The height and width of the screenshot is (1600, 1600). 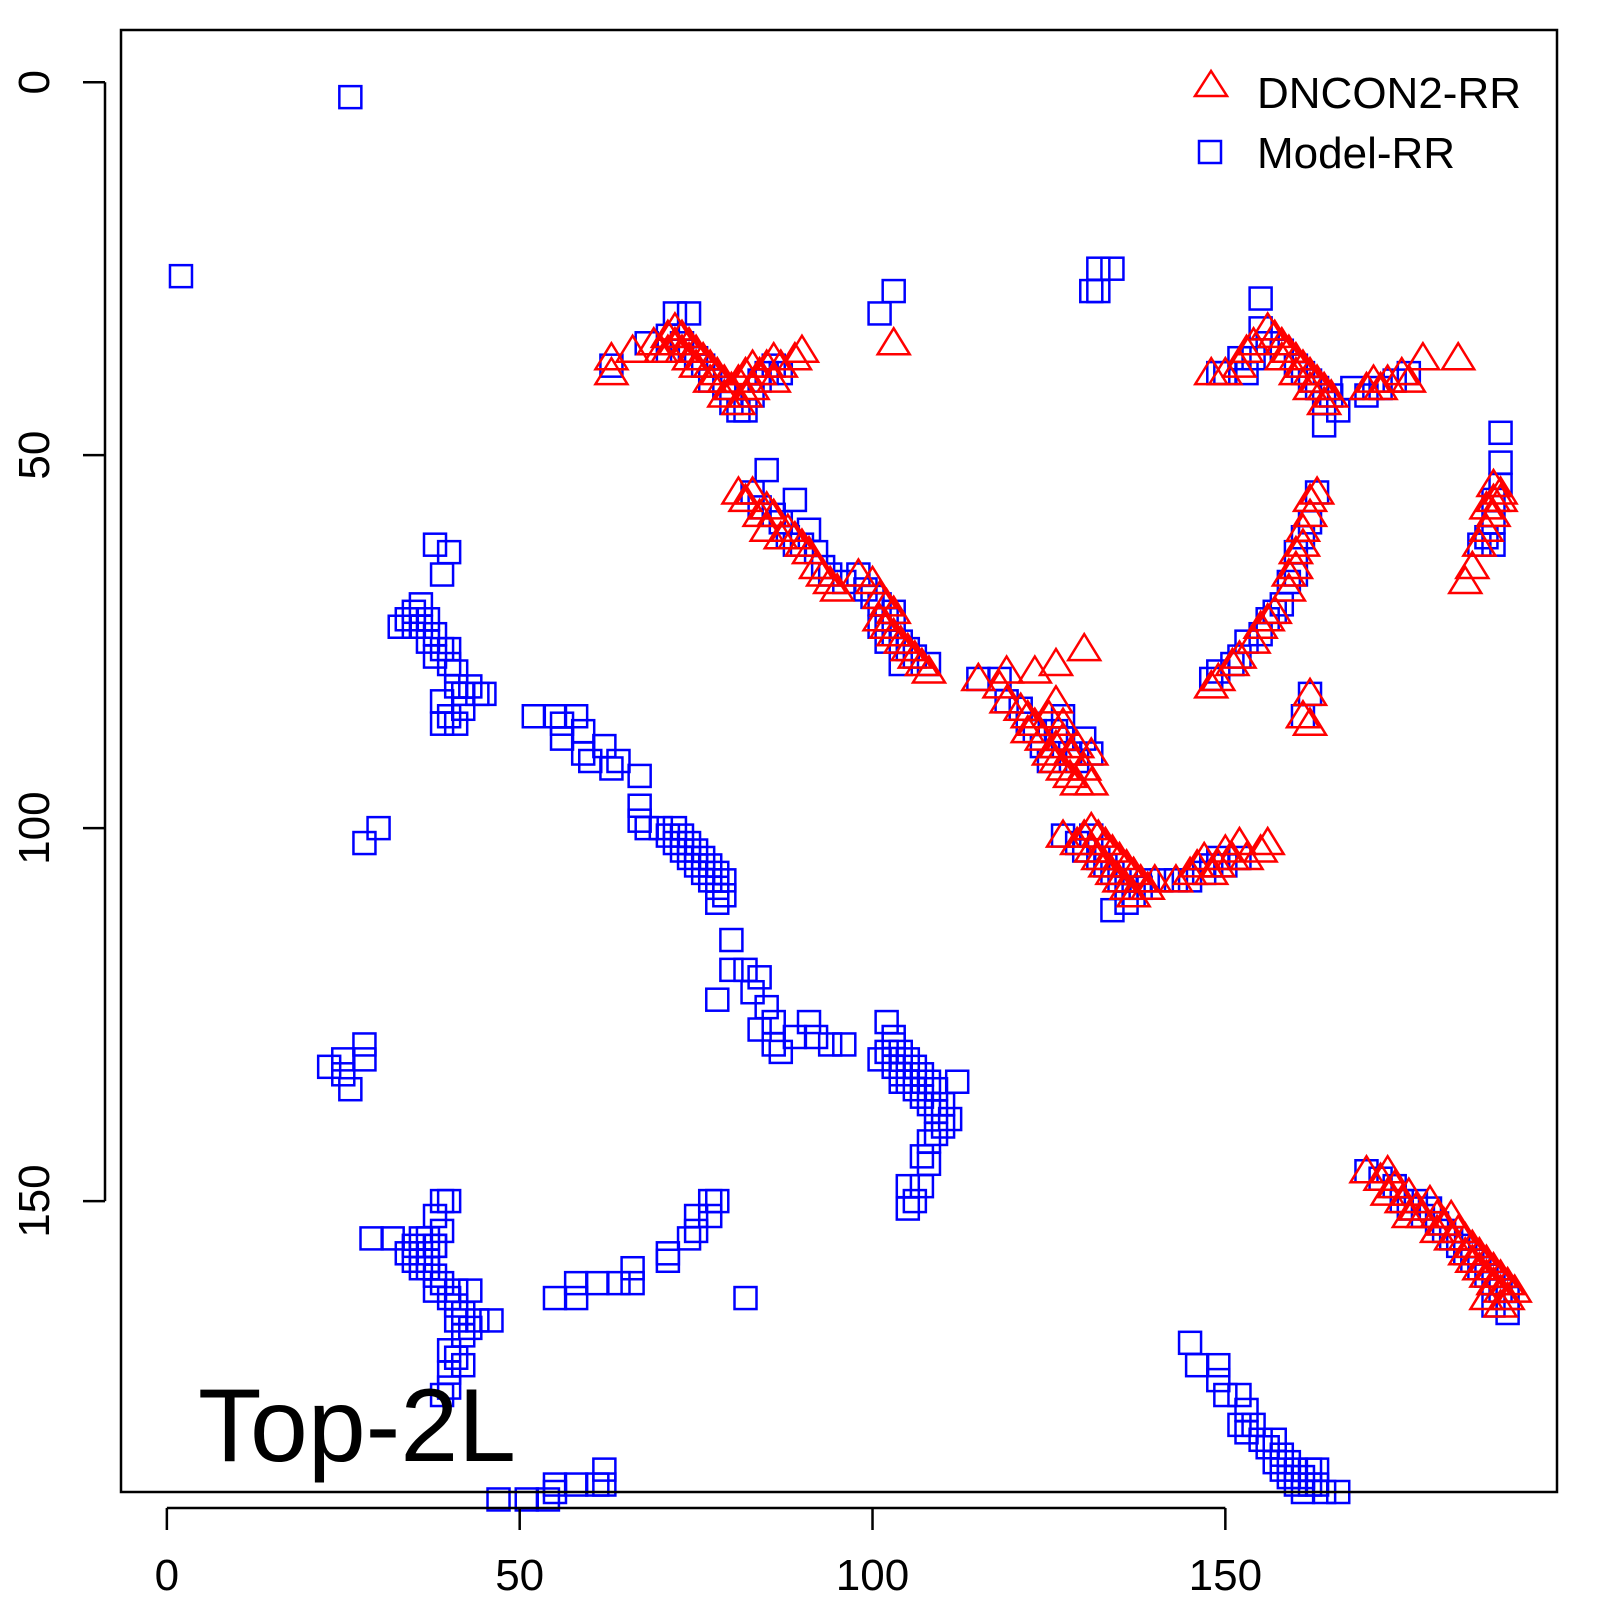 What do you see at coordinates (1356, 123) in the screenshot?
I see `legend: DNCON2-RR Model-RR` at bounding box center [1356, 123].